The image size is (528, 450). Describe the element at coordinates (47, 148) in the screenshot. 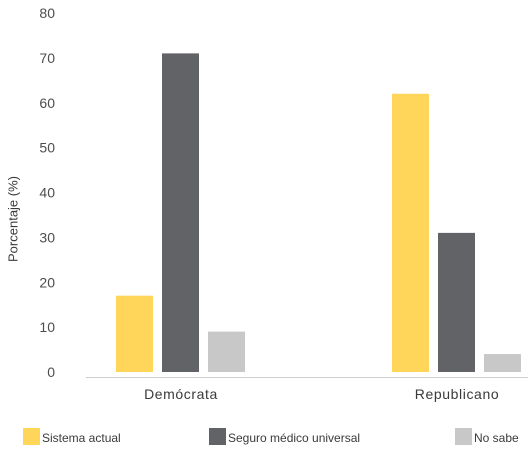

I see `y-tick-label: 50` at that location.